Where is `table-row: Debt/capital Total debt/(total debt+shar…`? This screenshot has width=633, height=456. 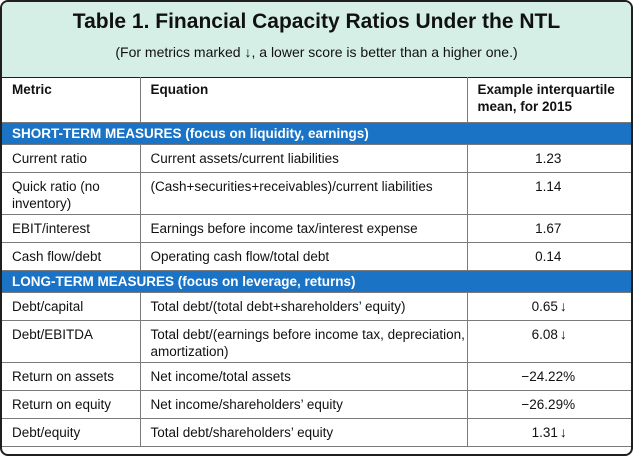
table-row: Debt/capital Total debt/(total debt+shar… is located at coordinates (316, 306).